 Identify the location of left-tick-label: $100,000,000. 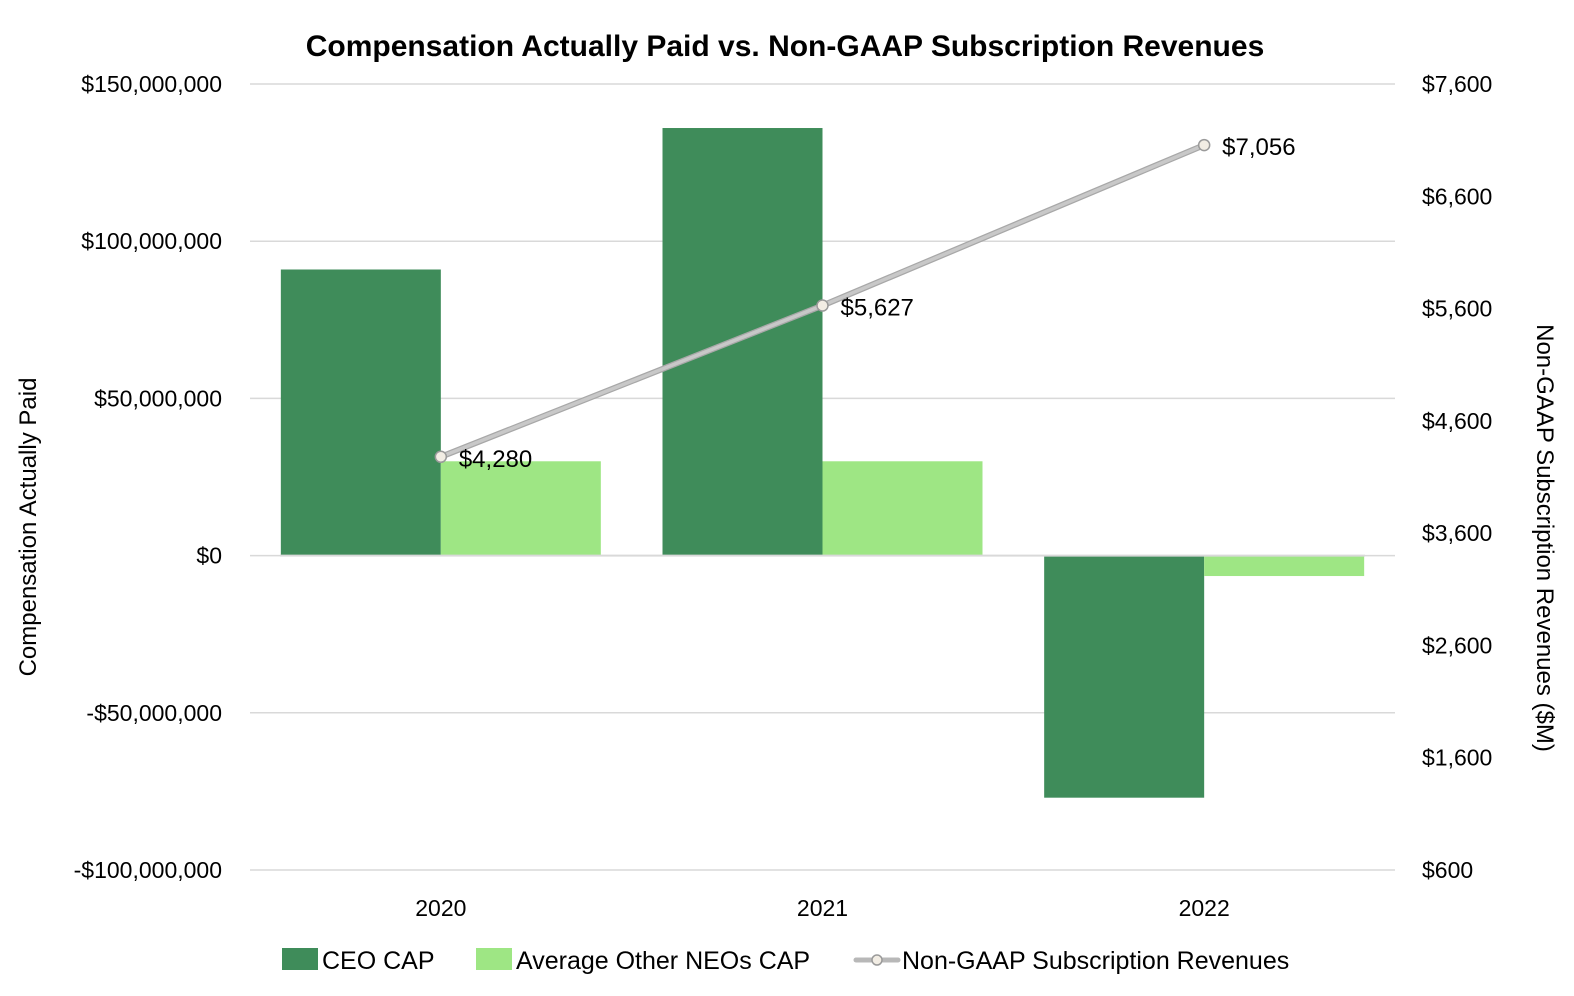
(151, 241).